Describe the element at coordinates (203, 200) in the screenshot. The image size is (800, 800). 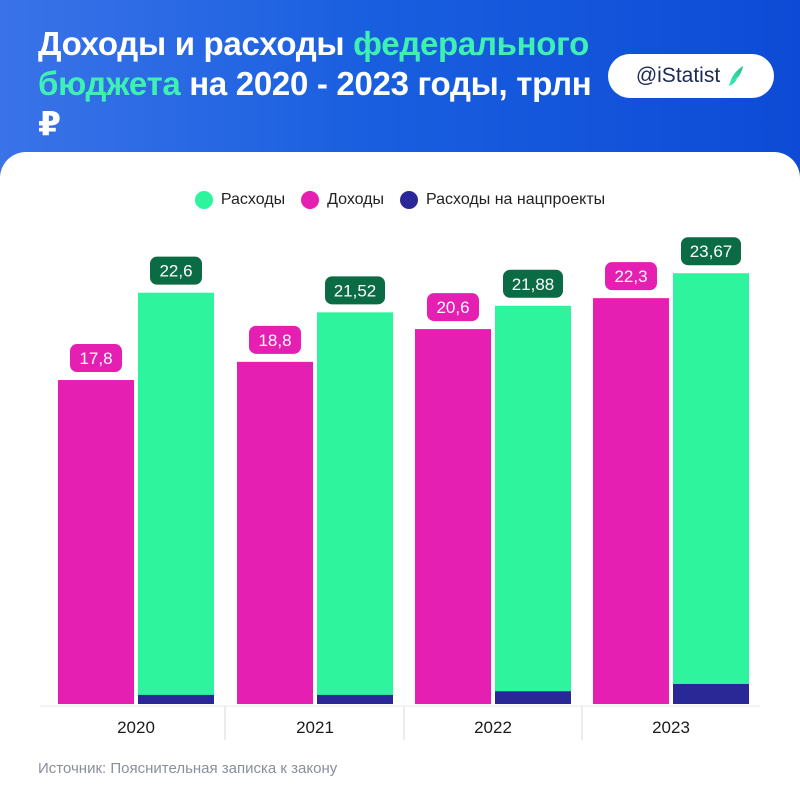
I see `legend-dot-expenses` at that location.